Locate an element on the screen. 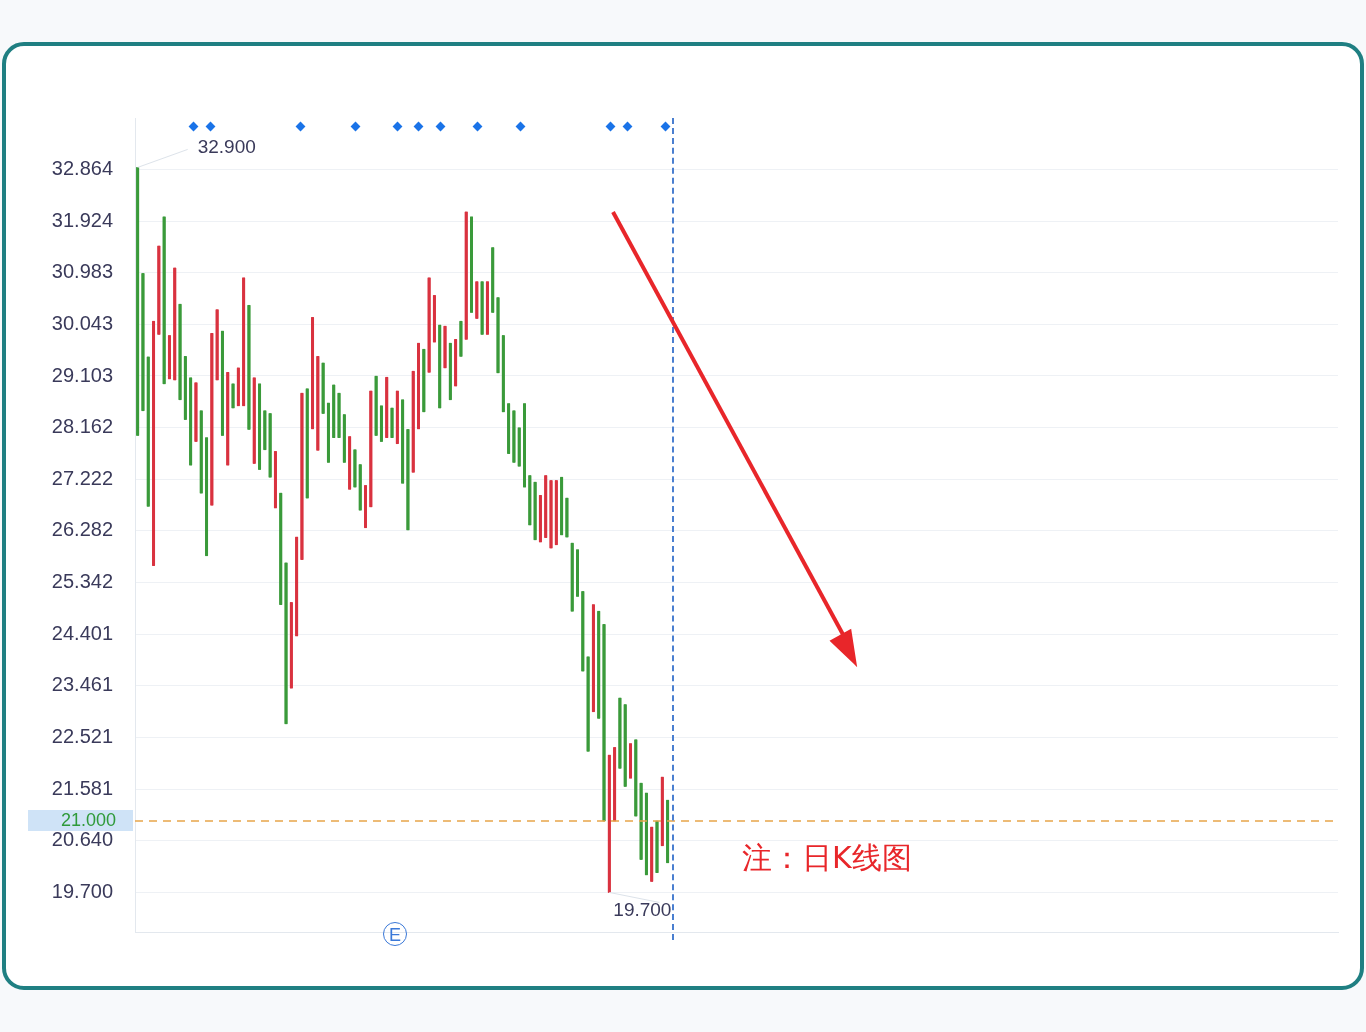 The image size is (1366, 1032). y-tick-label: 30.043 is located at coordinates (82, 322).